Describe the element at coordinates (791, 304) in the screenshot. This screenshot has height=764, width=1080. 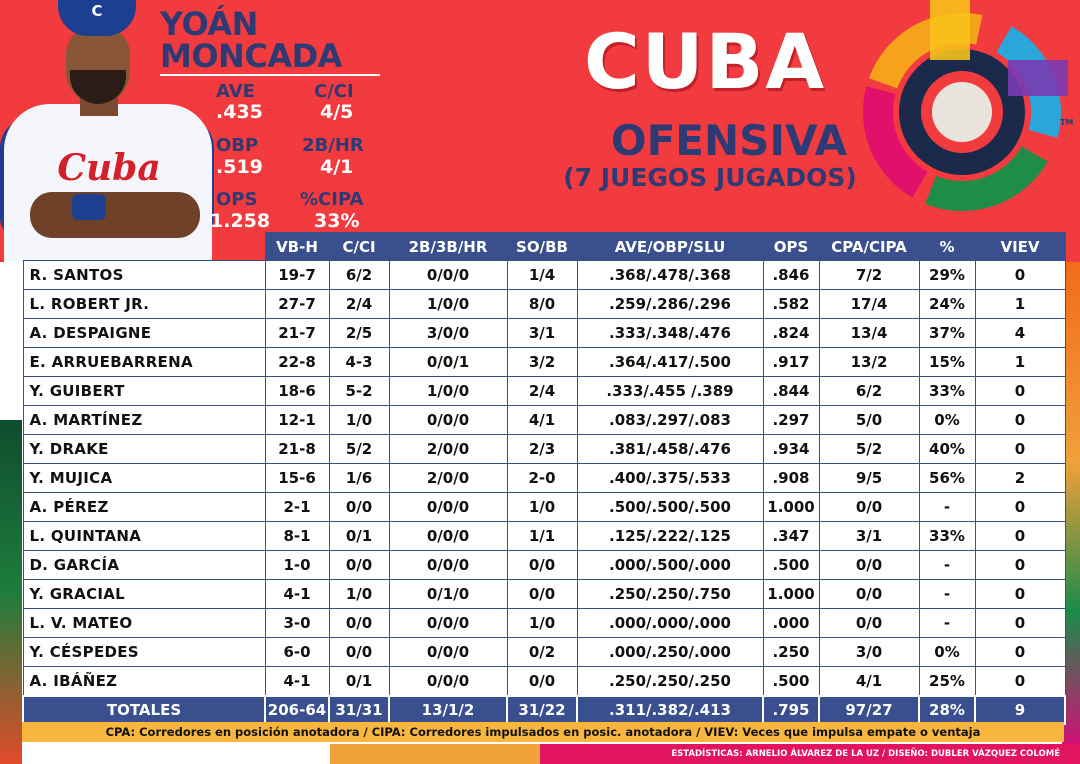
I see `cell-ops: .582` at that location.